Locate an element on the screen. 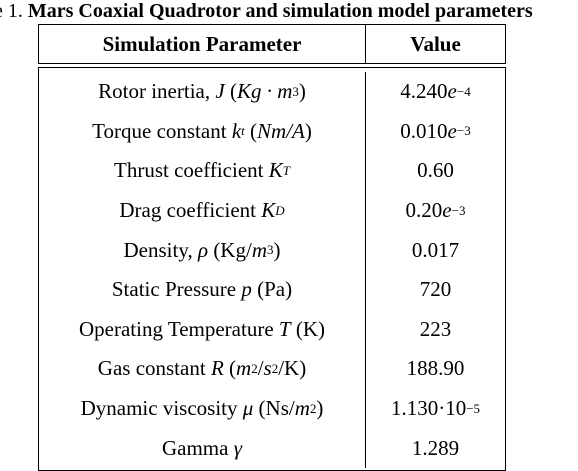  value-main: 223 is located at coordinates (435, 328).